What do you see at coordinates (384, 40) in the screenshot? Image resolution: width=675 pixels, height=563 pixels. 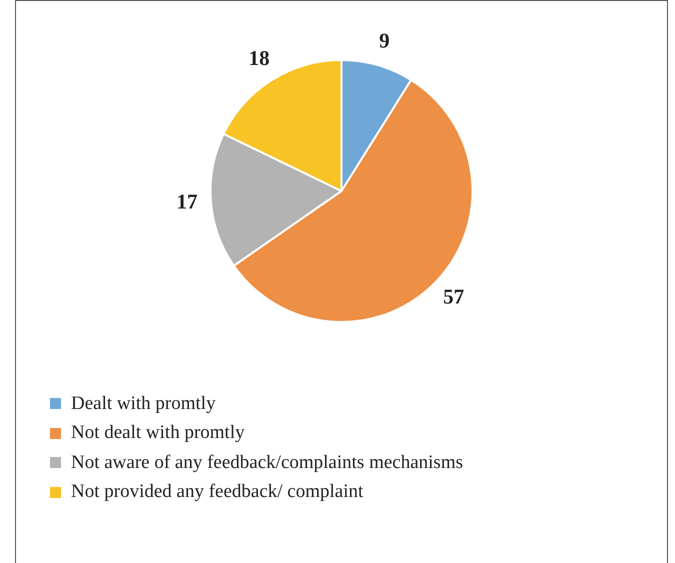 I see `data-label: 9` at bounding box center [384, 40].